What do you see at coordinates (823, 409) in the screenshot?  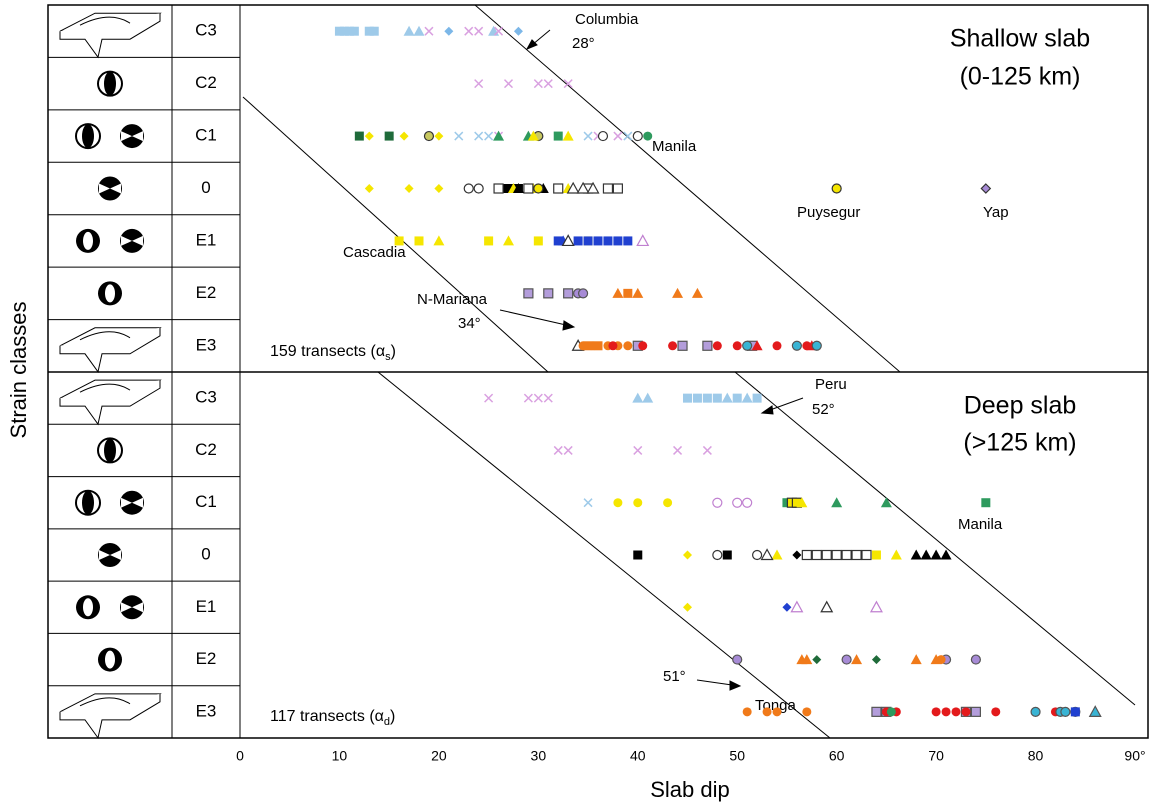 I see `annotation: 52°` at bounding box center [823, 409].